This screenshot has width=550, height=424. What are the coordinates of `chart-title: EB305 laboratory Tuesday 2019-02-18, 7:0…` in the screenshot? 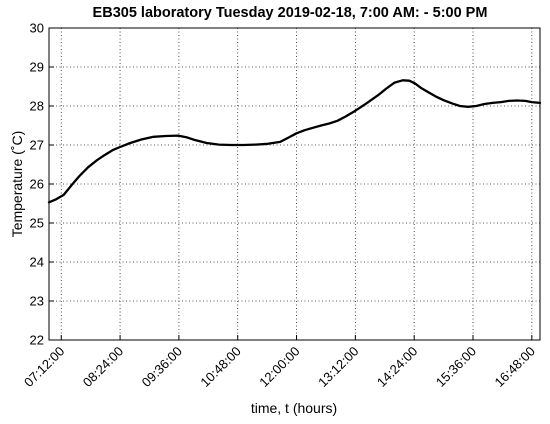 It's located at (290, 13).